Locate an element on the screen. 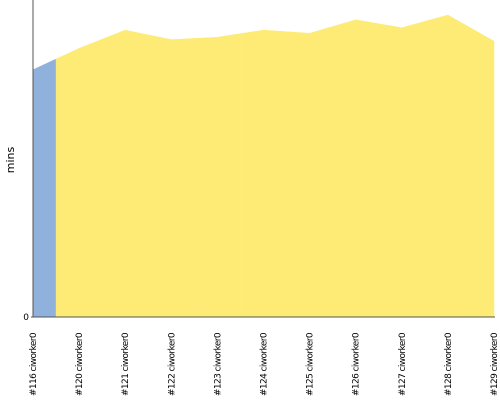 Image resolution: width=500 pixels, height=400 pixels. x-tick-label: #125 ciworker0 is located at coordinates (311, 364).